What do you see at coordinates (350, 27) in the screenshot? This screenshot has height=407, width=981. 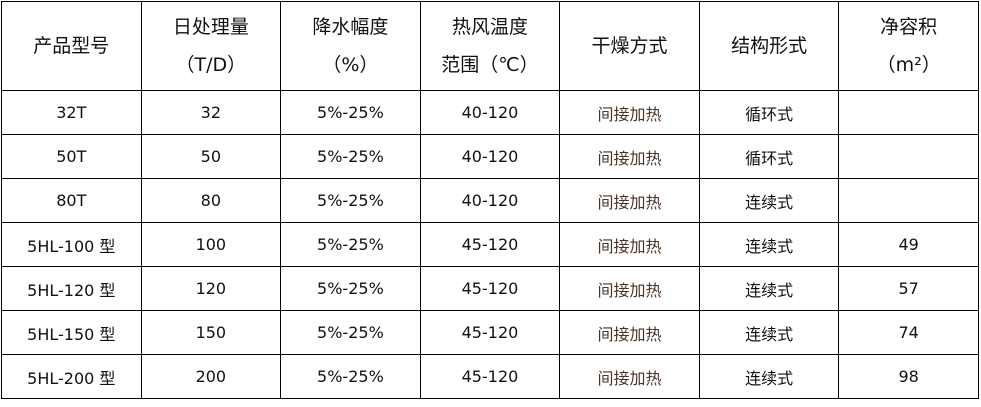 I see `header-line1: 降水幅度` at bounding box center [350, 27].